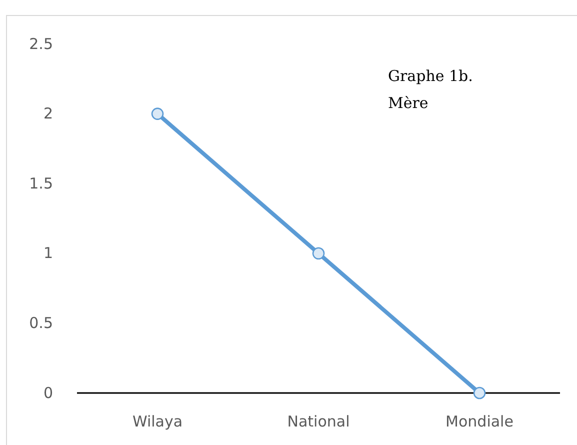  I want to click on y-tick-label: 2.5, so click(41, 43).